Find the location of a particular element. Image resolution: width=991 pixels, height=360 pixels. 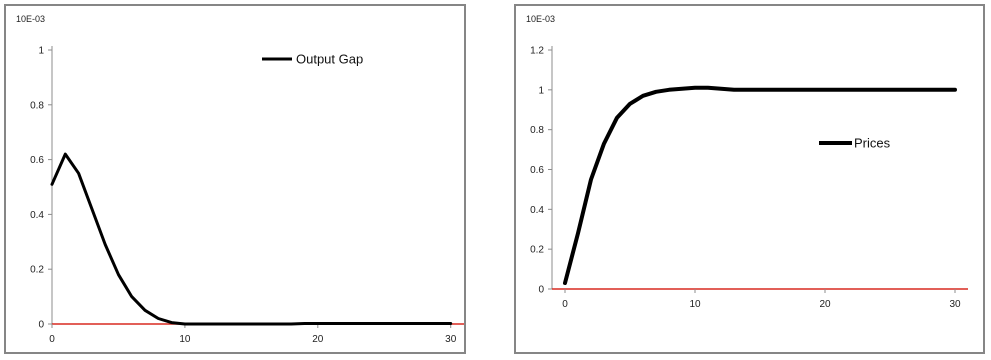

output-gap-y-tick-label: 1 is located at coordinates (41, 51).